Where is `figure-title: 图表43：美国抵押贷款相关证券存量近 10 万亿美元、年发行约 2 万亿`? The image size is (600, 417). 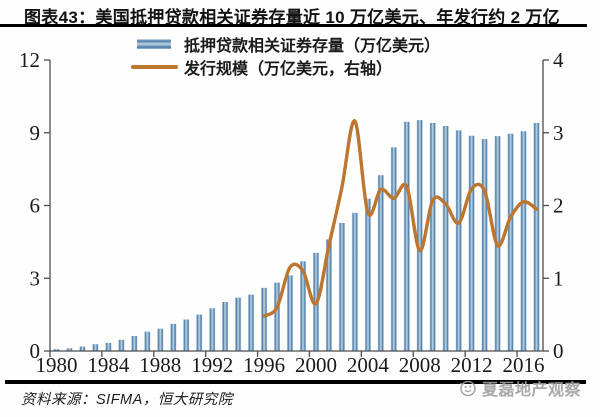
figure-title: 图表43：美国抵押贷款相关证券存量近 10 万亿美元、年发行约 2 万亿 is located at coordinates (292, 17).